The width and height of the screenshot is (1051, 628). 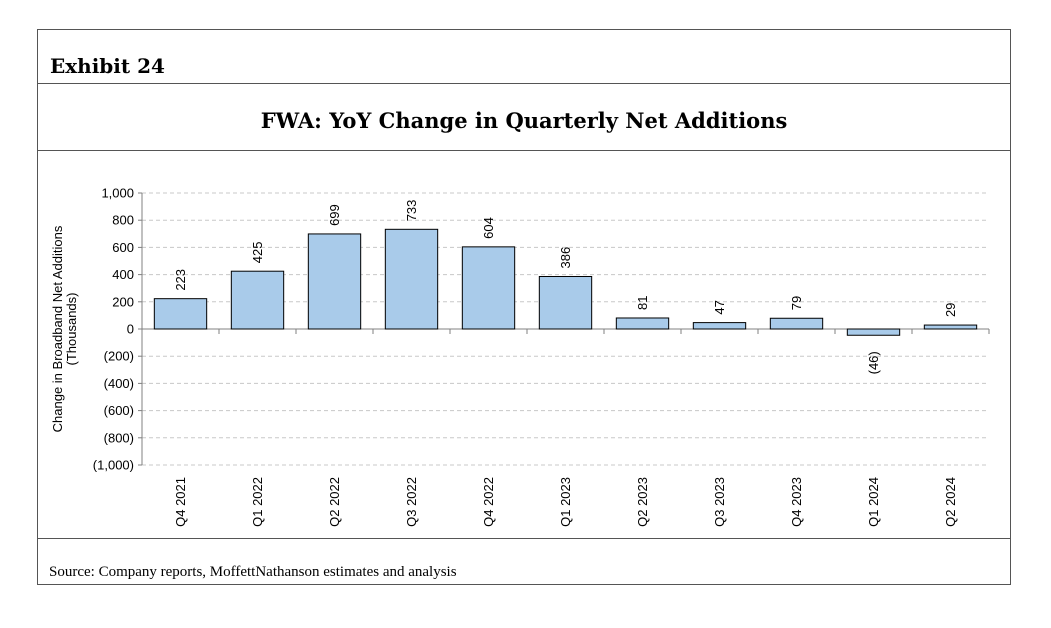 What do you see at coordinates (334, 502) in the screenshot?
I see `x-tick-label: Q2 2022` at bounding box center [334, 502].